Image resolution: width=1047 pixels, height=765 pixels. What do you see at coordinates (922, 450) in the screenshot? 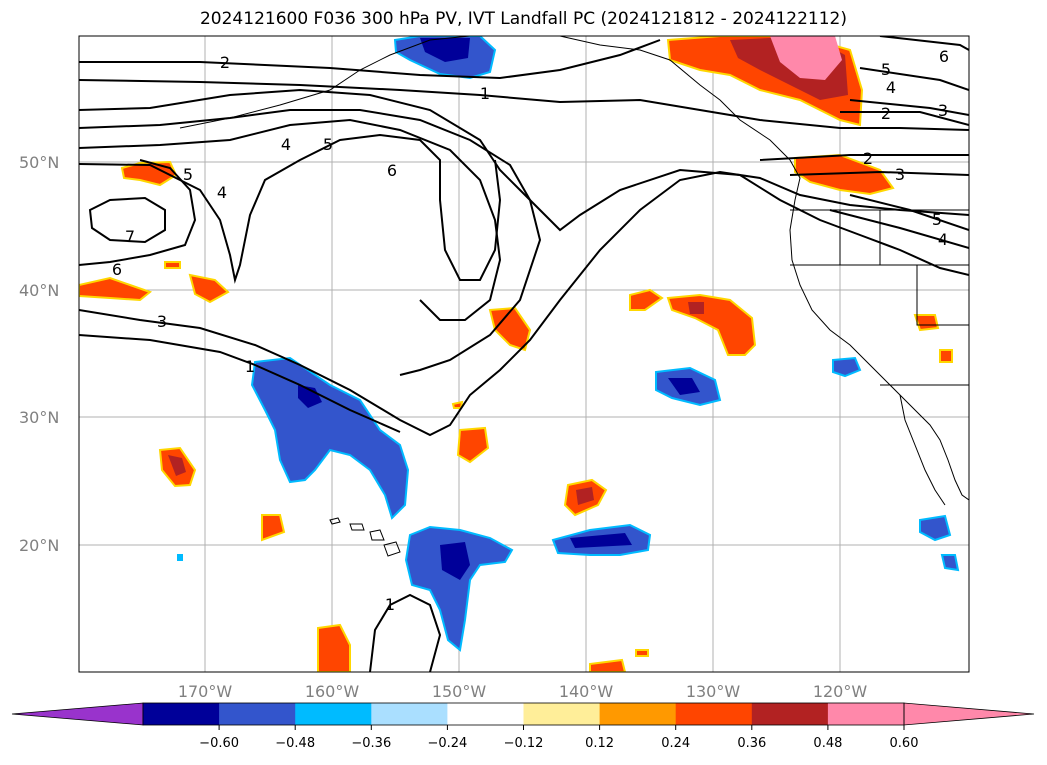
I see `coast-baja` at bounding box center [922, 450].